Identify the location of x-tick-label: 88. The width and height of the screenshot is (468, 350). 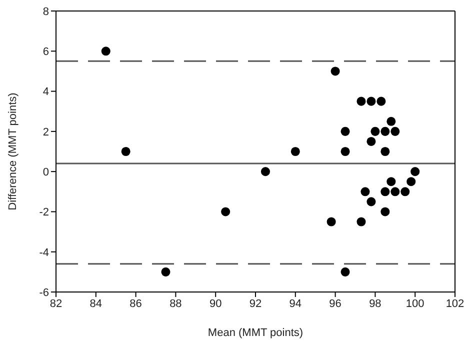
(176, 304).